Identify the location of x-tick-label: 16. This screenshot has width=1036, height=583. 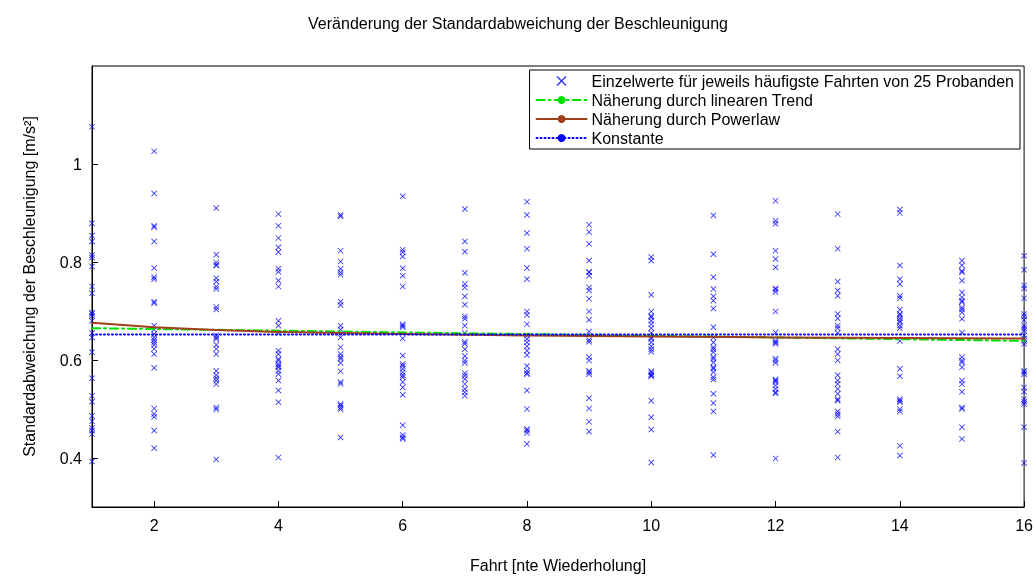
(1024, 525).